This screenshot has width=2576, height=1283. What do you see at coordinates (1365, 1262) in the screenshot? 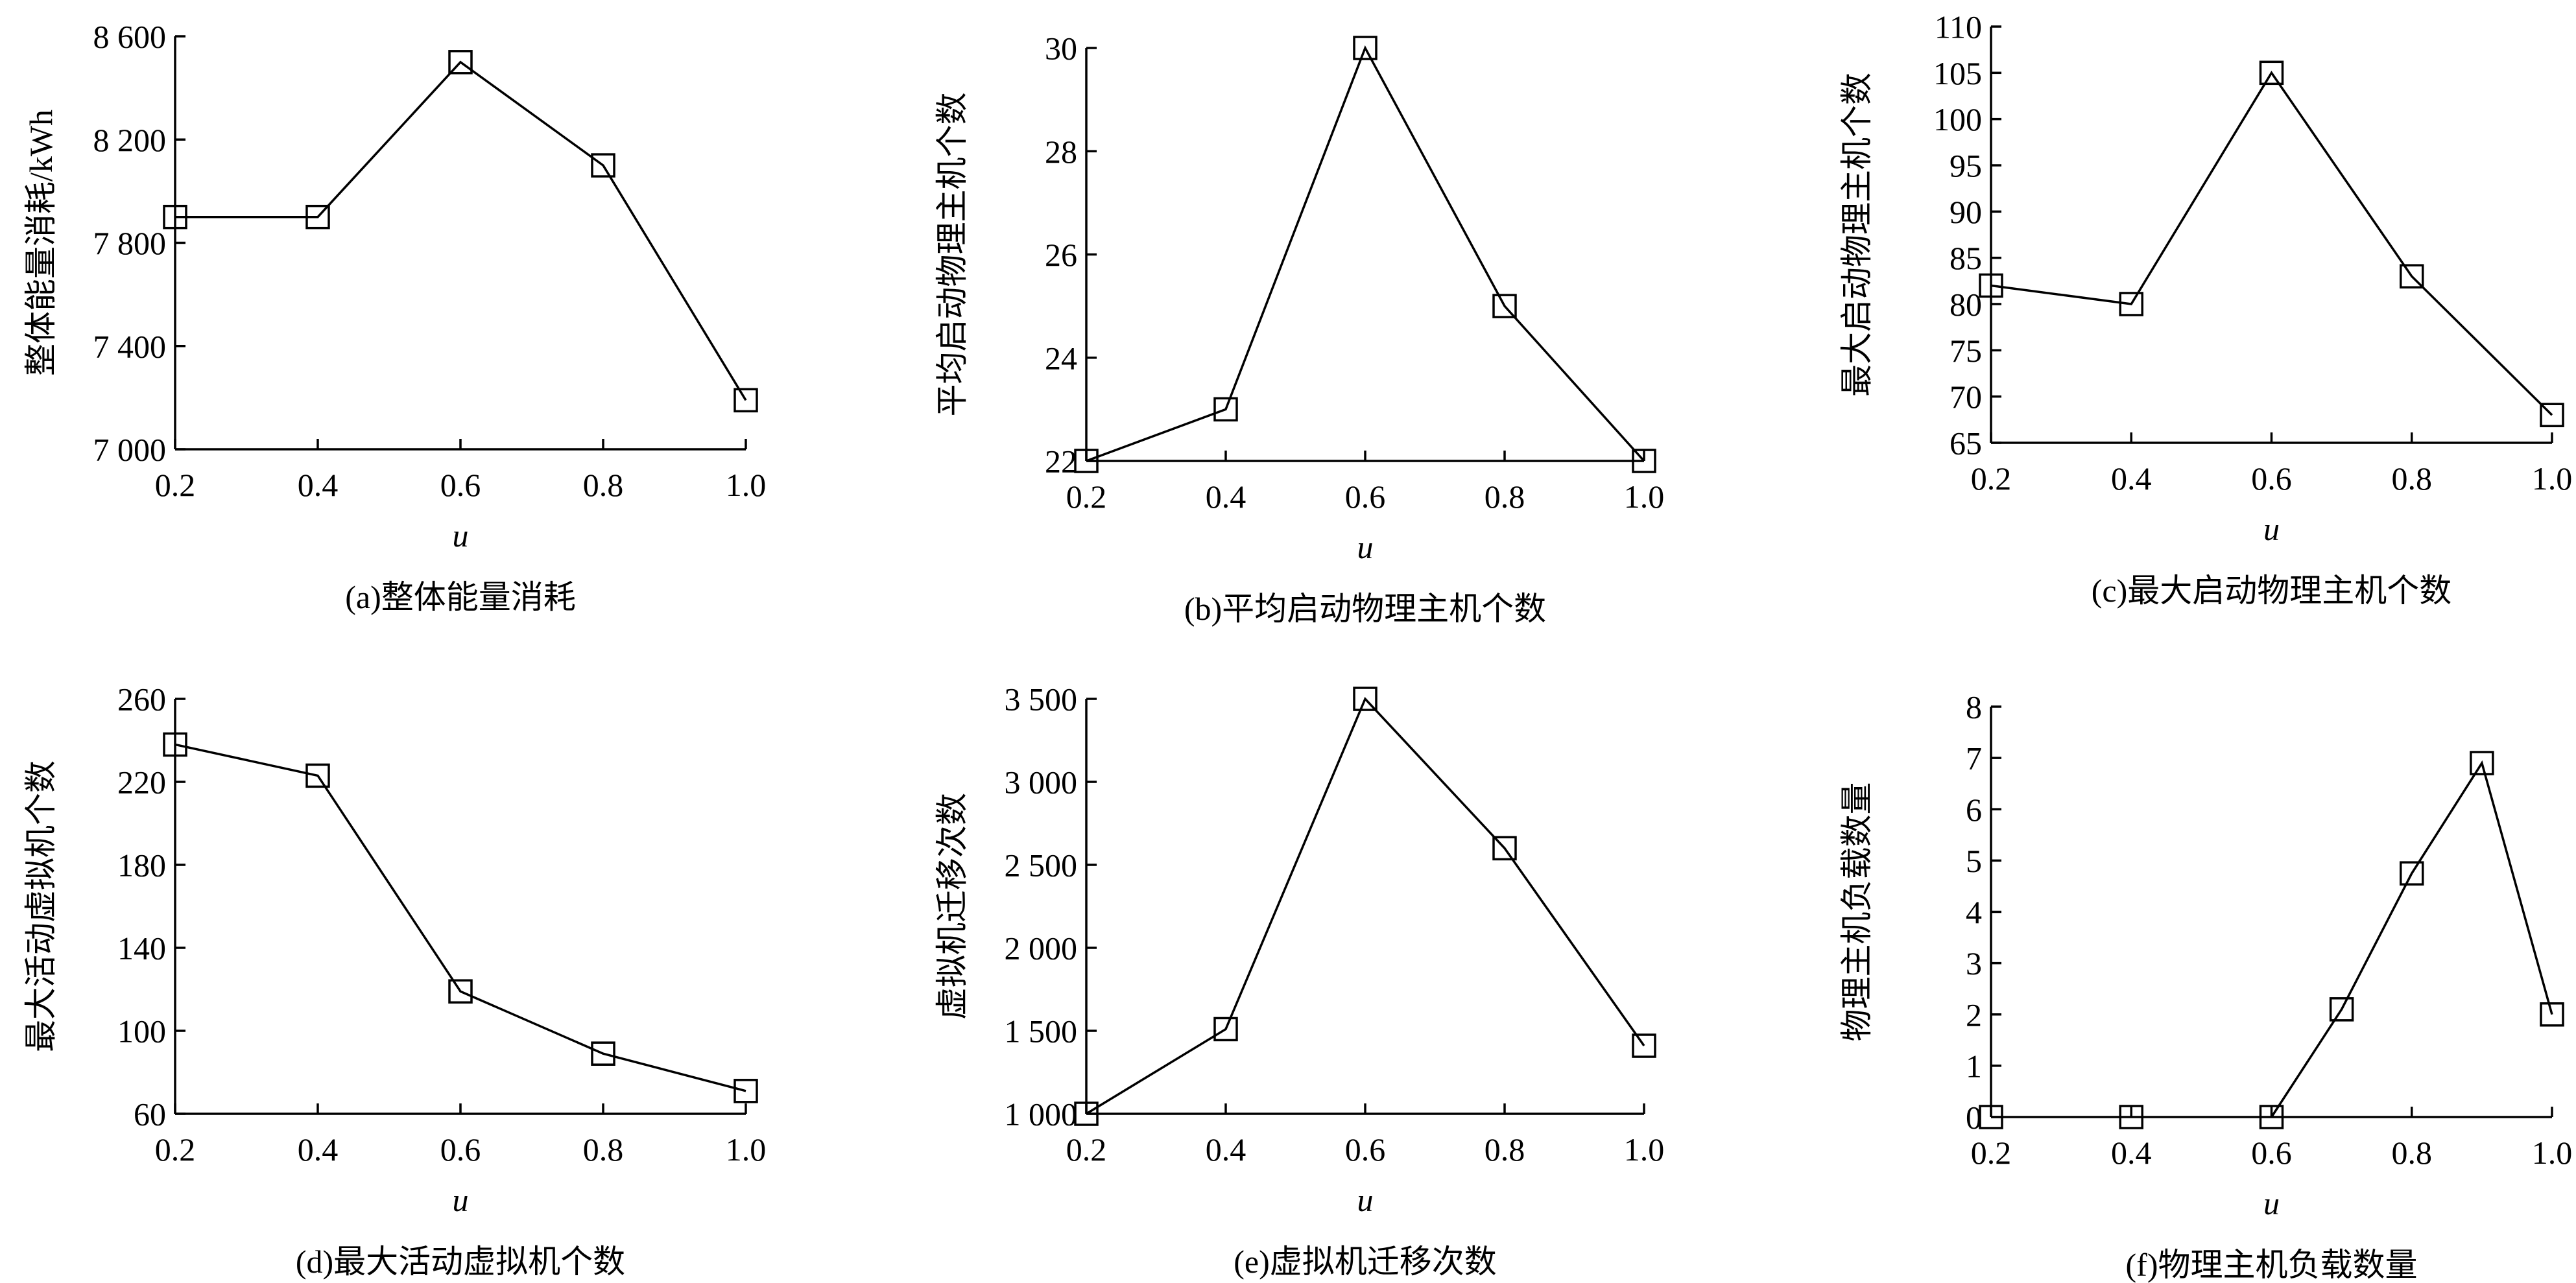
I see `chart-caption: (e)虚拟机迁移次数` at bounding box center [1365, 1262].